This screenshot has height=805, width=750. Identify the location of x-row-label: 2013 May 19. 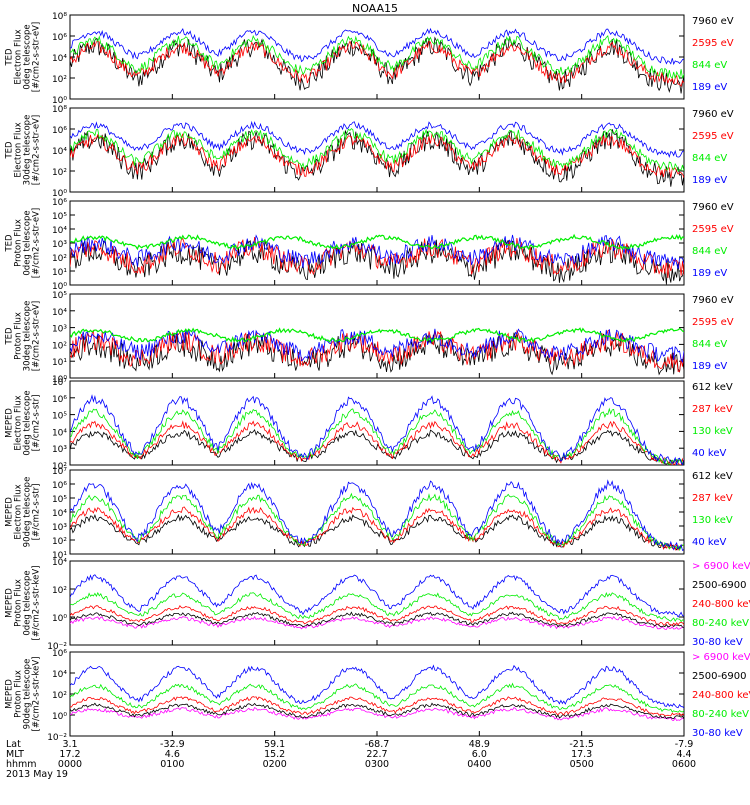
(37, 774).